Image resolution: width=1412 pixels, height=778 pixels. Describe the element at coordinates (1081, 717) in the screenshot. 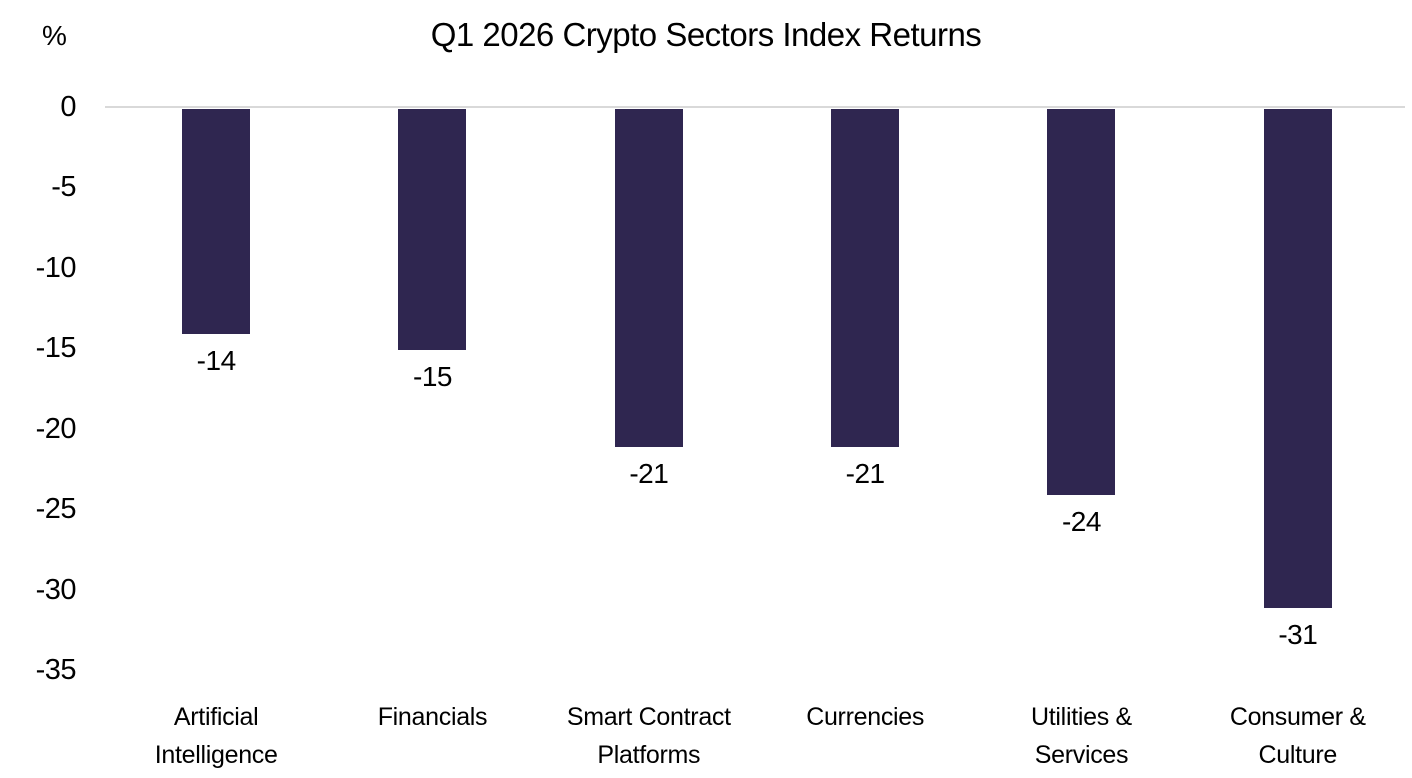

I see `category-label-line: Utilities &` at that location.